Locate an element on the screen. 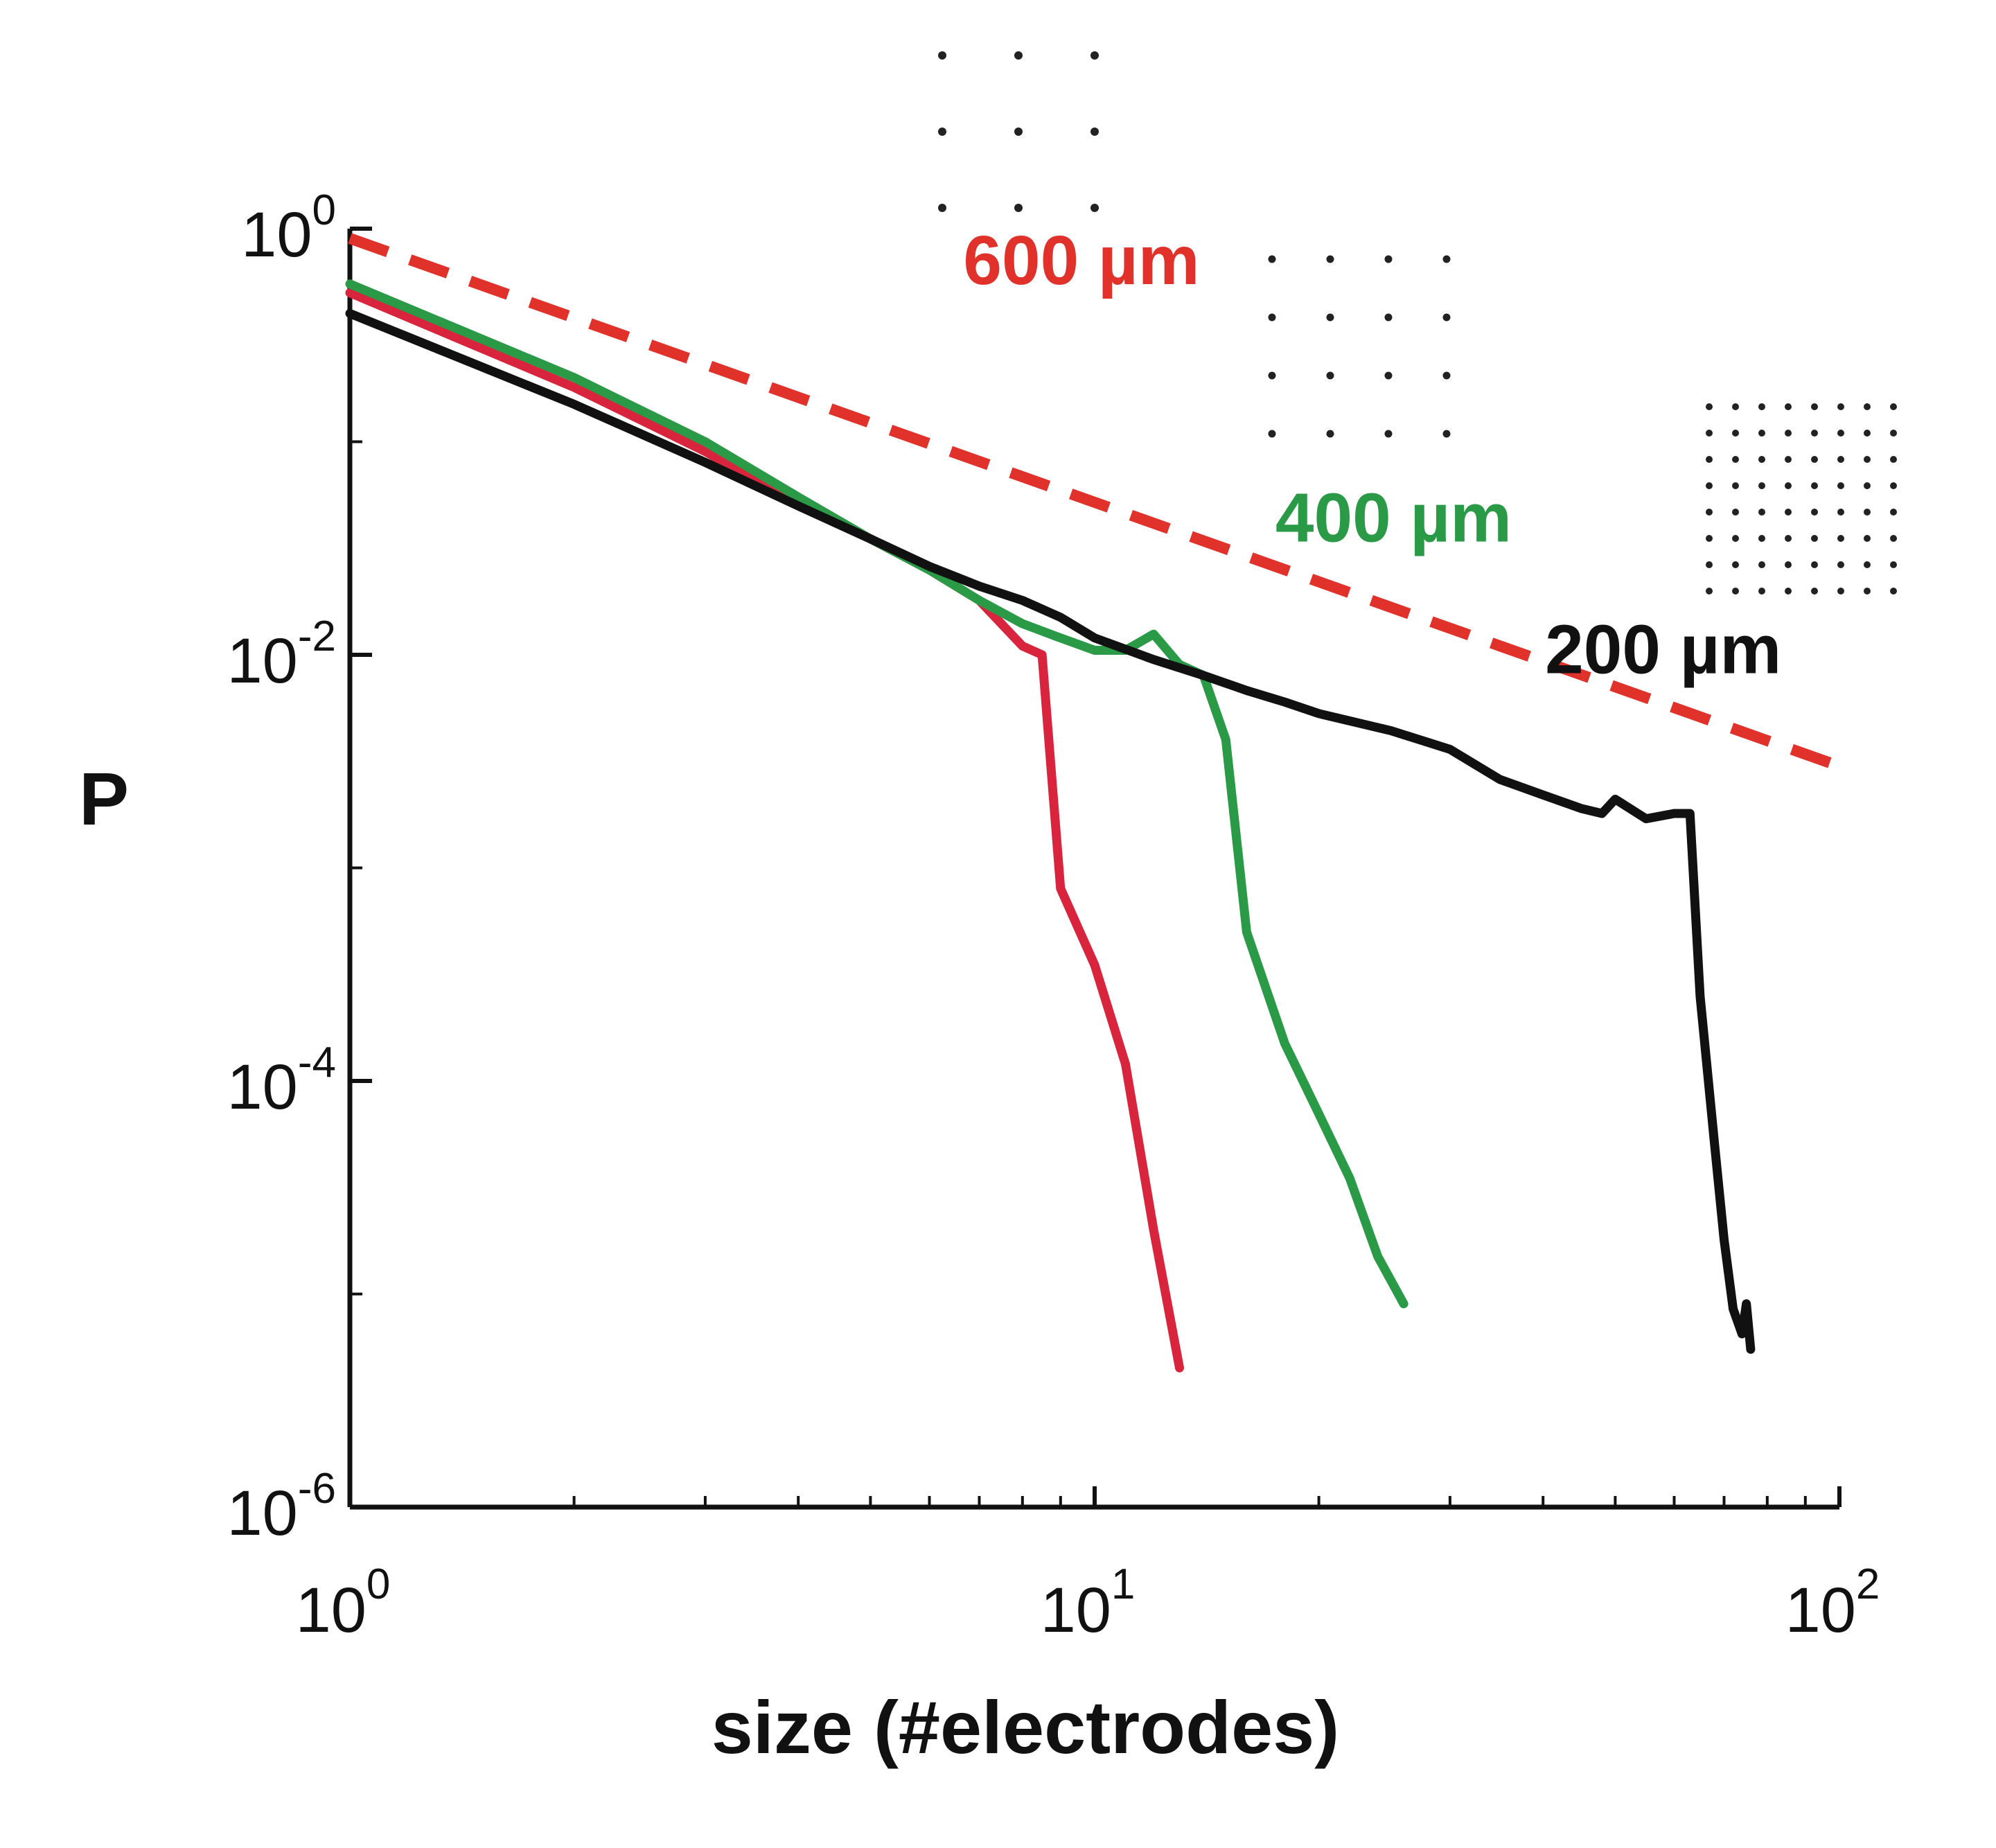 The width and height of the screenshot is (1996, 1848). electrode-grid-icons is located at coordinates (1418, 323).